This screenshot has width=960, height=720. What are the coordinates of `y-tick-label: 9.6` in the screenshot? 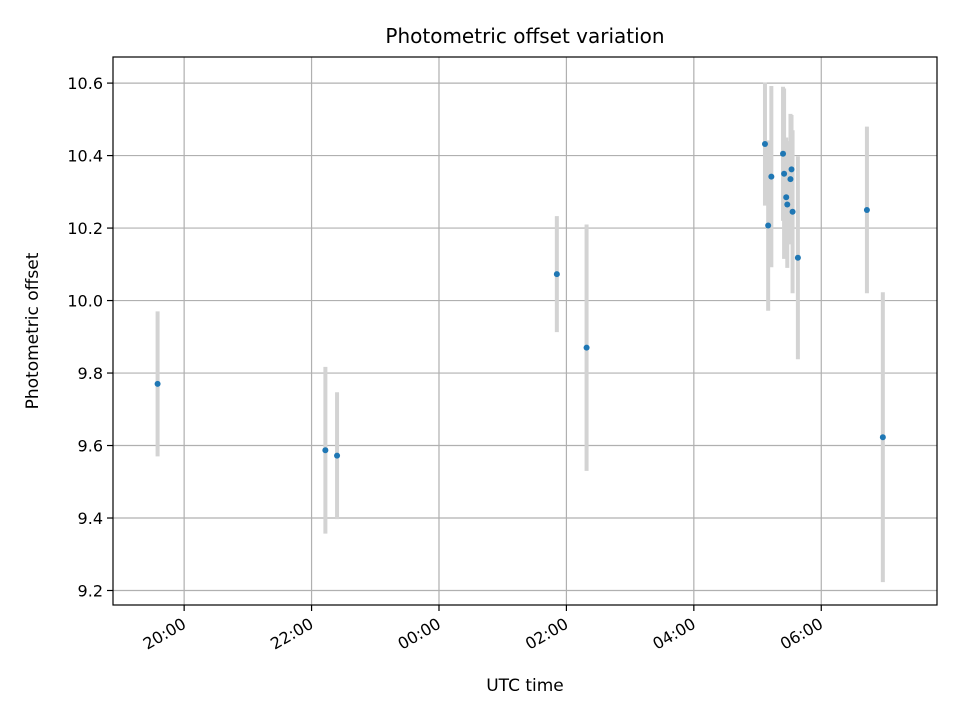 It's located at (90, 446).